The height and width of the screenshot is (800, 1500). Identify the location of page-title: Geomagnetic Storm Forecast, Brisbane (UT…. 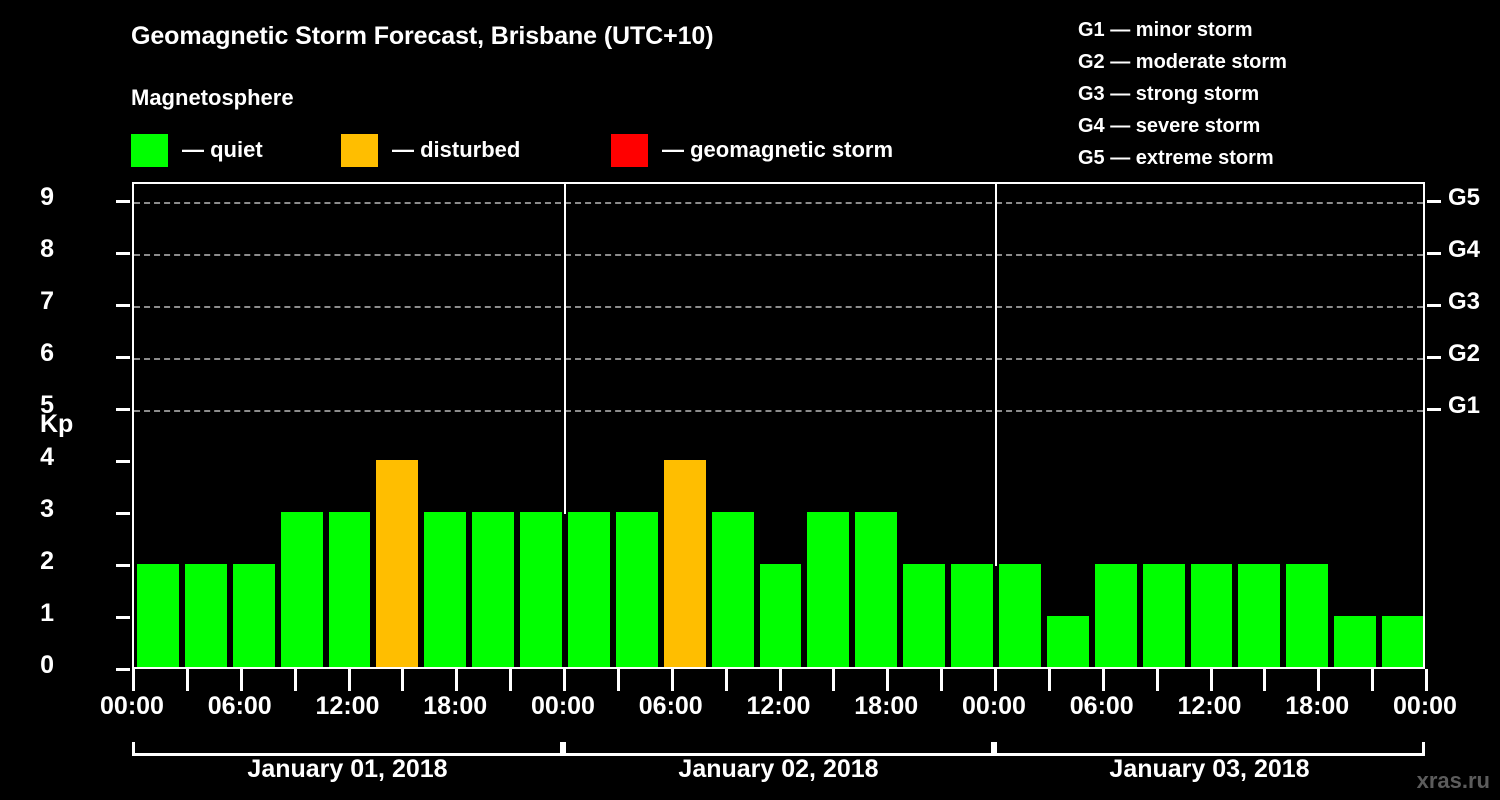
(422, 36).